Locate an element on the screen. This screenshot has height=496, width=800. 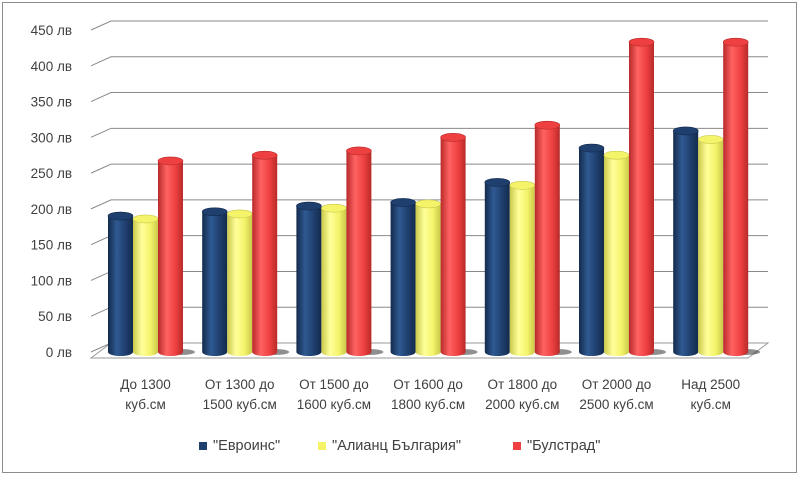
x-tick-label: 1500 куб.см is located at coordinates (240, 404).